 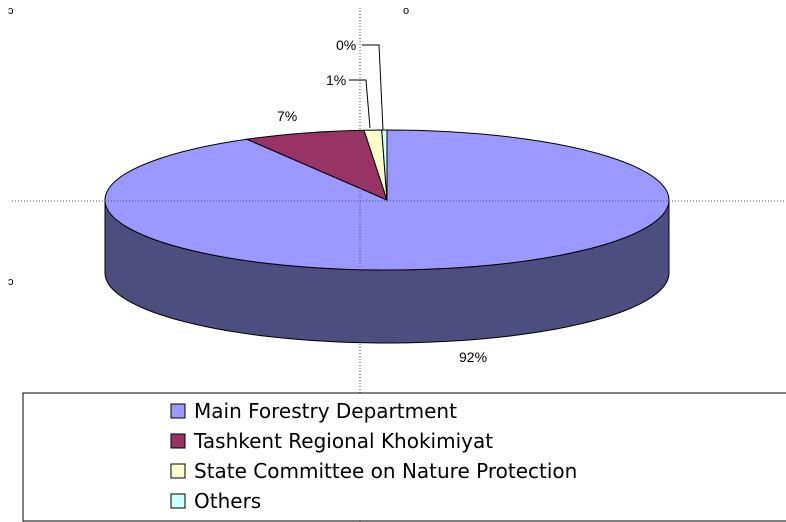 I want to click on data-label-state-committee-on-nature-protection: 1%, so click(x=336, y=80).